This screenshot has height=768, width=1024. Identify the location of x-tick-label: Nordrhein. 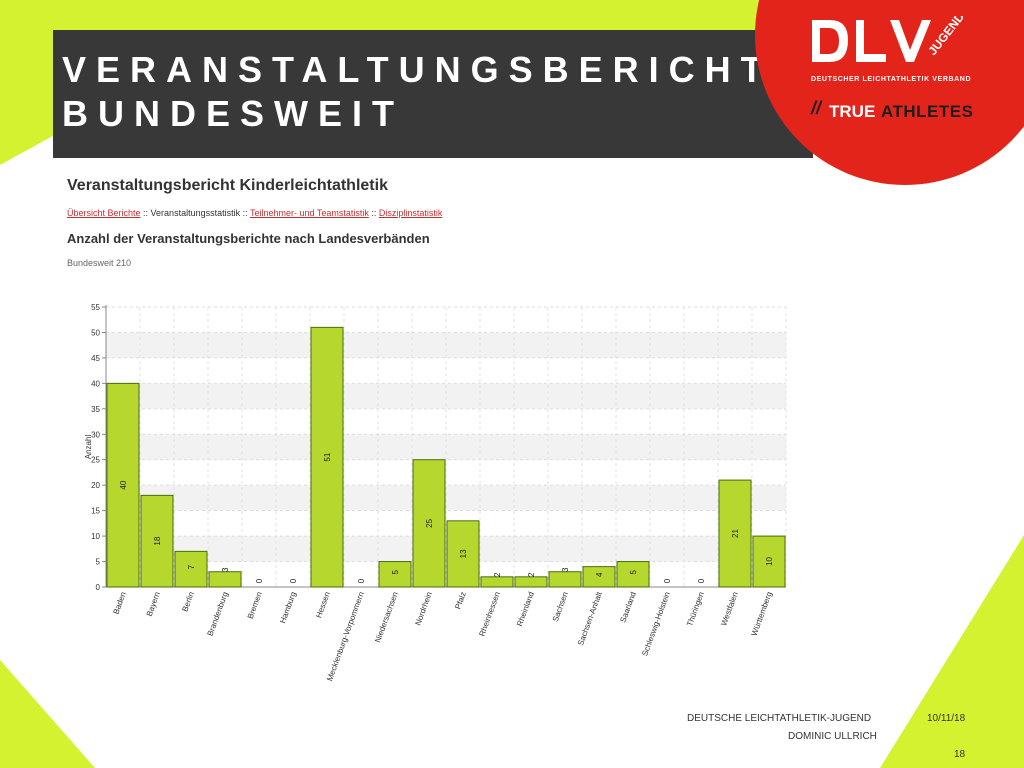
(423, 609).